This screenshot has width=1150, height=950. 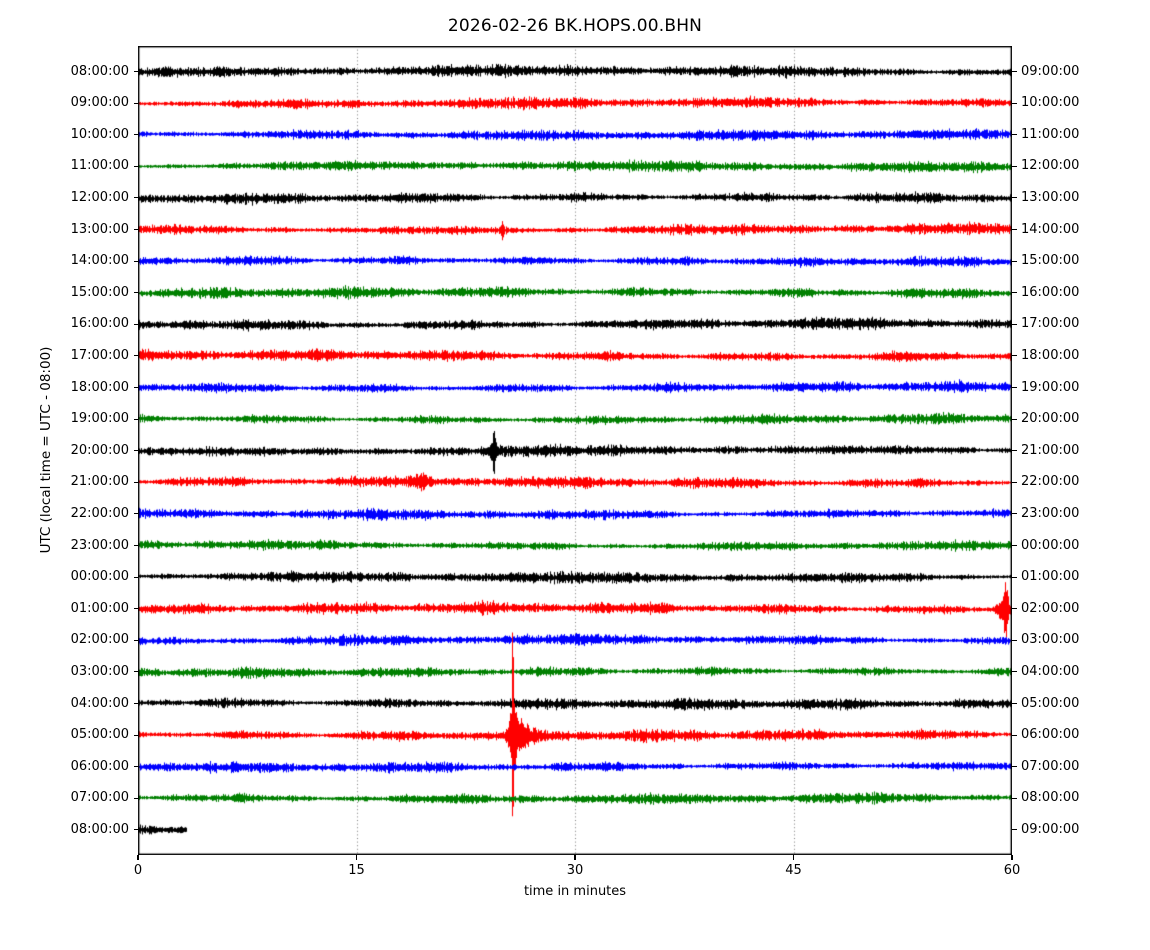 I want to click on local-time-label: 02:00:00, so click(x=1050, y=608).